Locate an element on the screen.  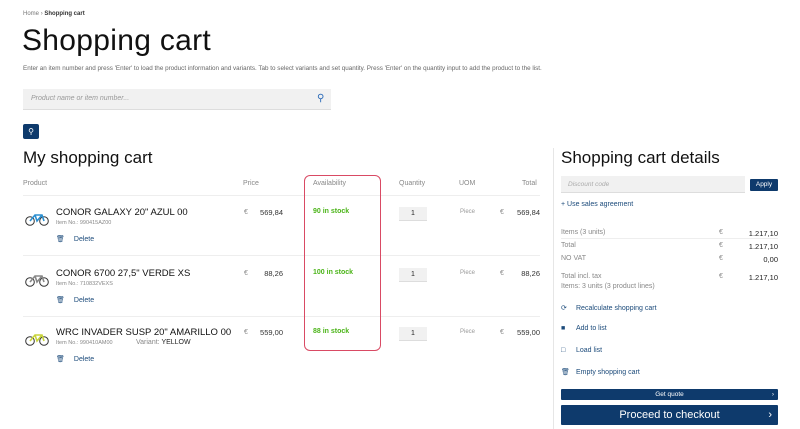
save-icon: ■ is located at coordinates (563, 328).